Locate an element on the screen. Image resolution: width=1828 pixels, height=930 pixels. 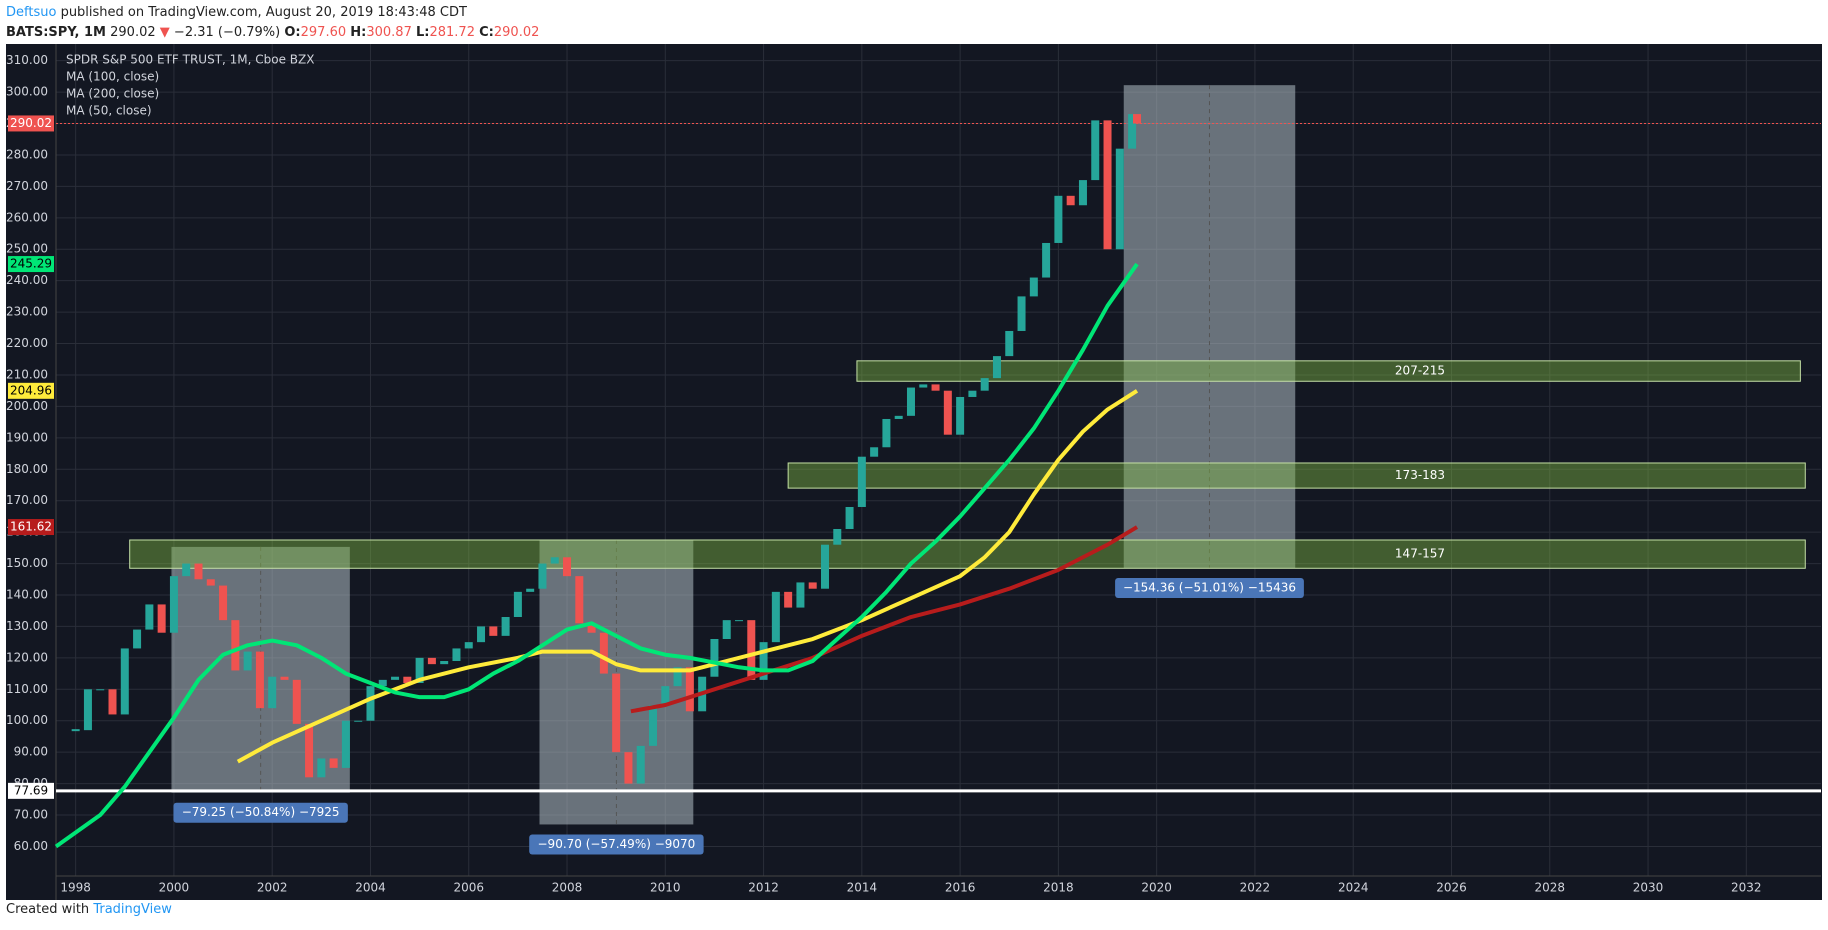
h-label: H: is located at coordinates (358, 32).